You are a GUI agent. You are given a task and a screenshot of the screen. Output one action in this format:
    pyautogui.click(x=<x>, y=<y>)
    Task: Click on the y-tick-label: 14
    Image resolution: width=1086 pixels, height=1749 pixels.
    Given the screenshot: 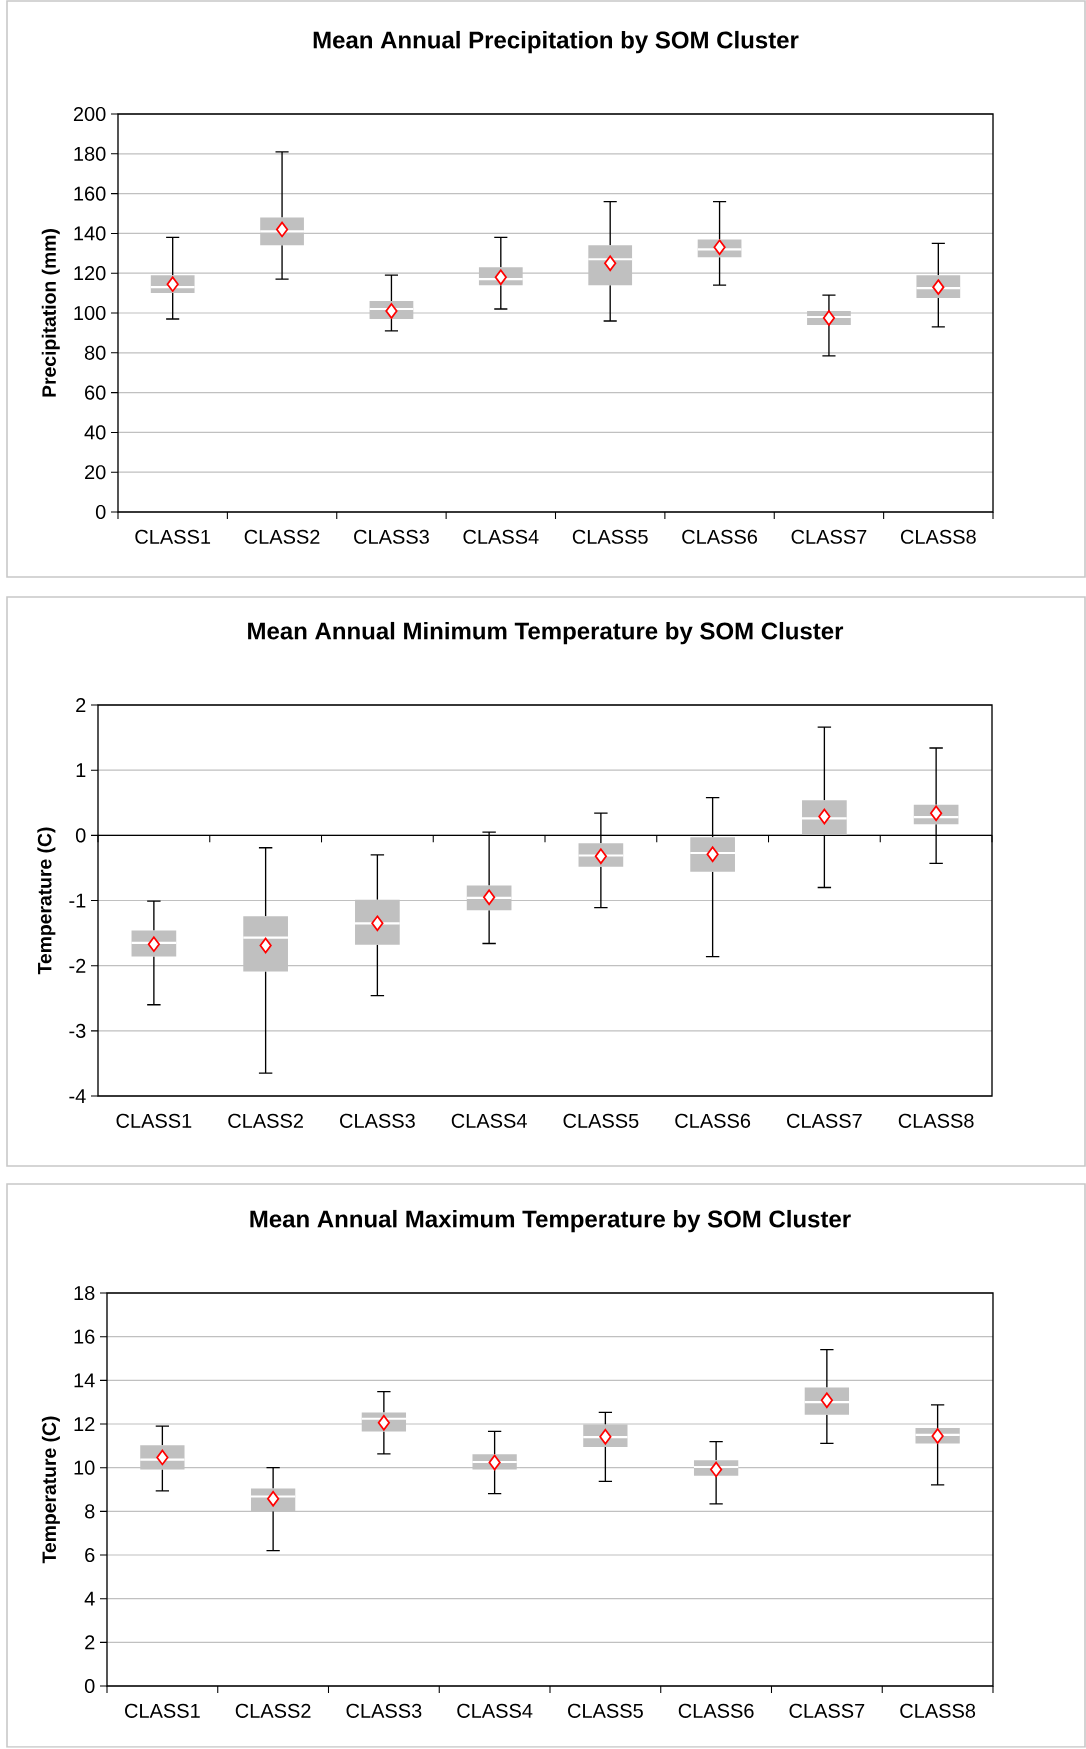 What is the action you would take?
    pyautogui.click(x=84, y=1380)
    